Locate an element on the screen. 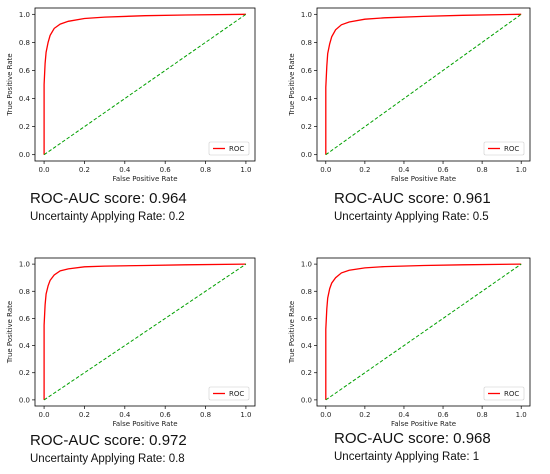 The width and height of the screenshot is (550, 474). roc-auc-score: ROC-AUC score: 0.961 is located at coordinates (412, 198).